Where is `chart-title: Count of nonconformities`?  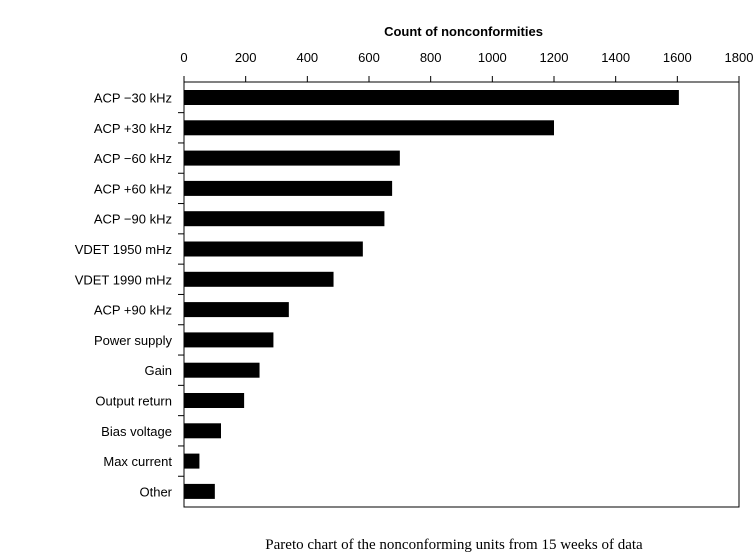
chart-title: Count of nonconformities is located at coordinates (463, 31).